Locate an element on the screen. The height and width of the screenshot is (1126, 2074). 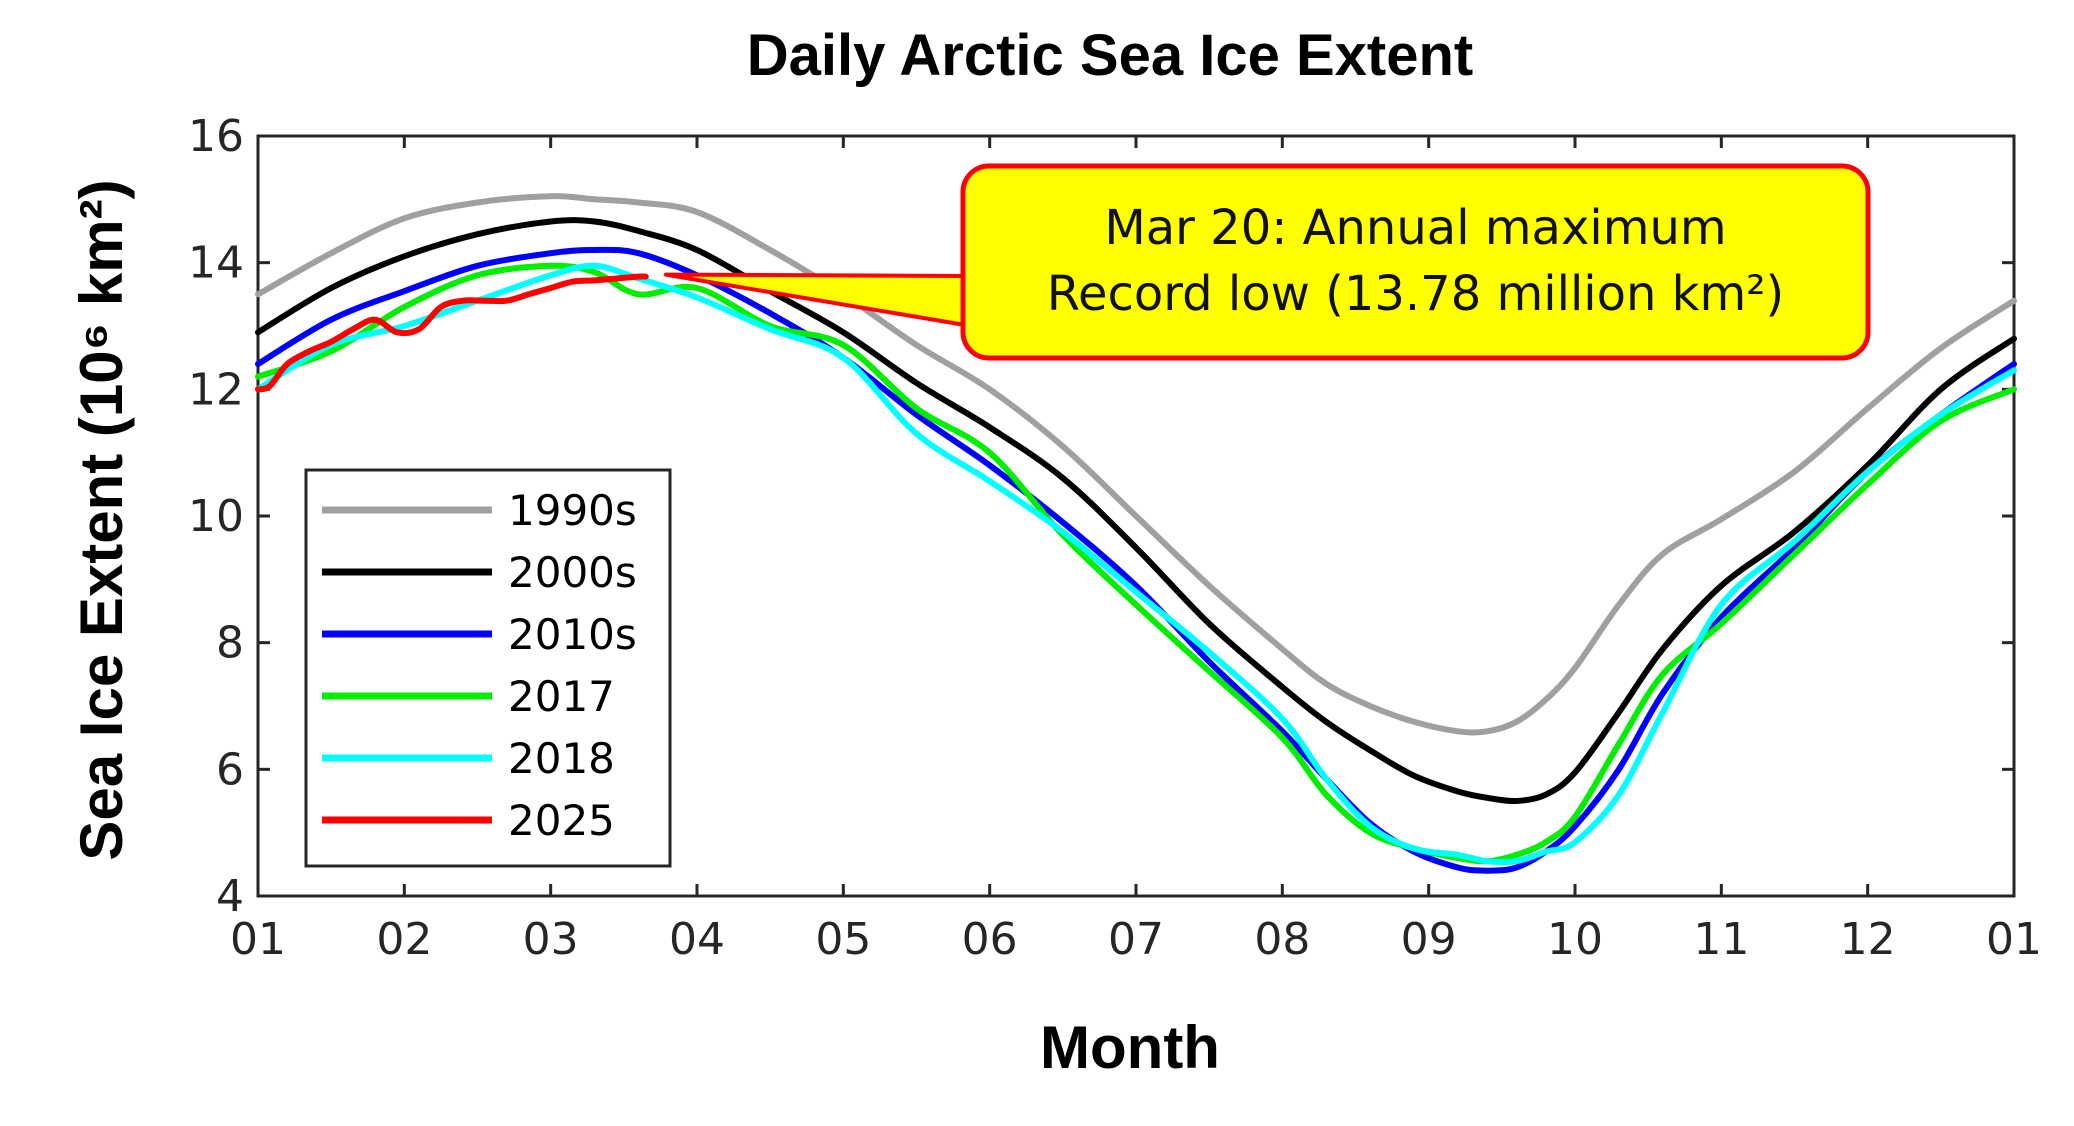
y-axis-label: Sea Ice Extent (10⁶ km²) is located at coordinates (101, 519).